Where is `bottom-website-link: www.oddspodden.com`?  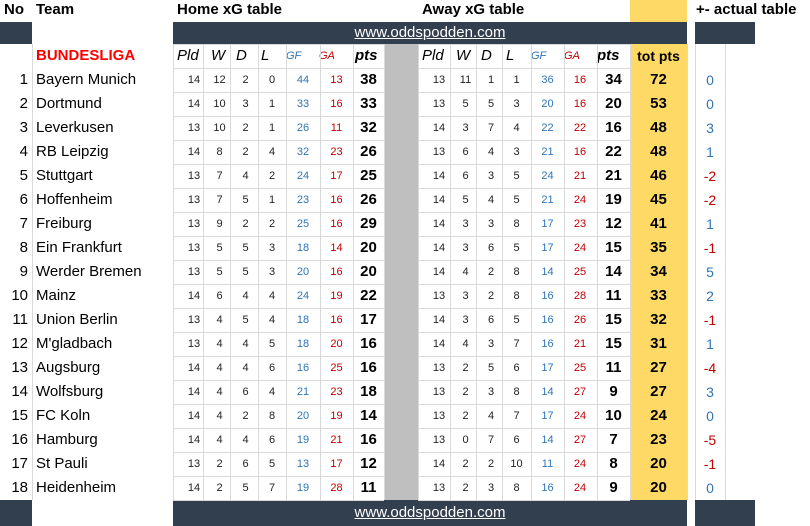
bottom-website-link: www.oddspodden.com is located at coordinates (430, 512).